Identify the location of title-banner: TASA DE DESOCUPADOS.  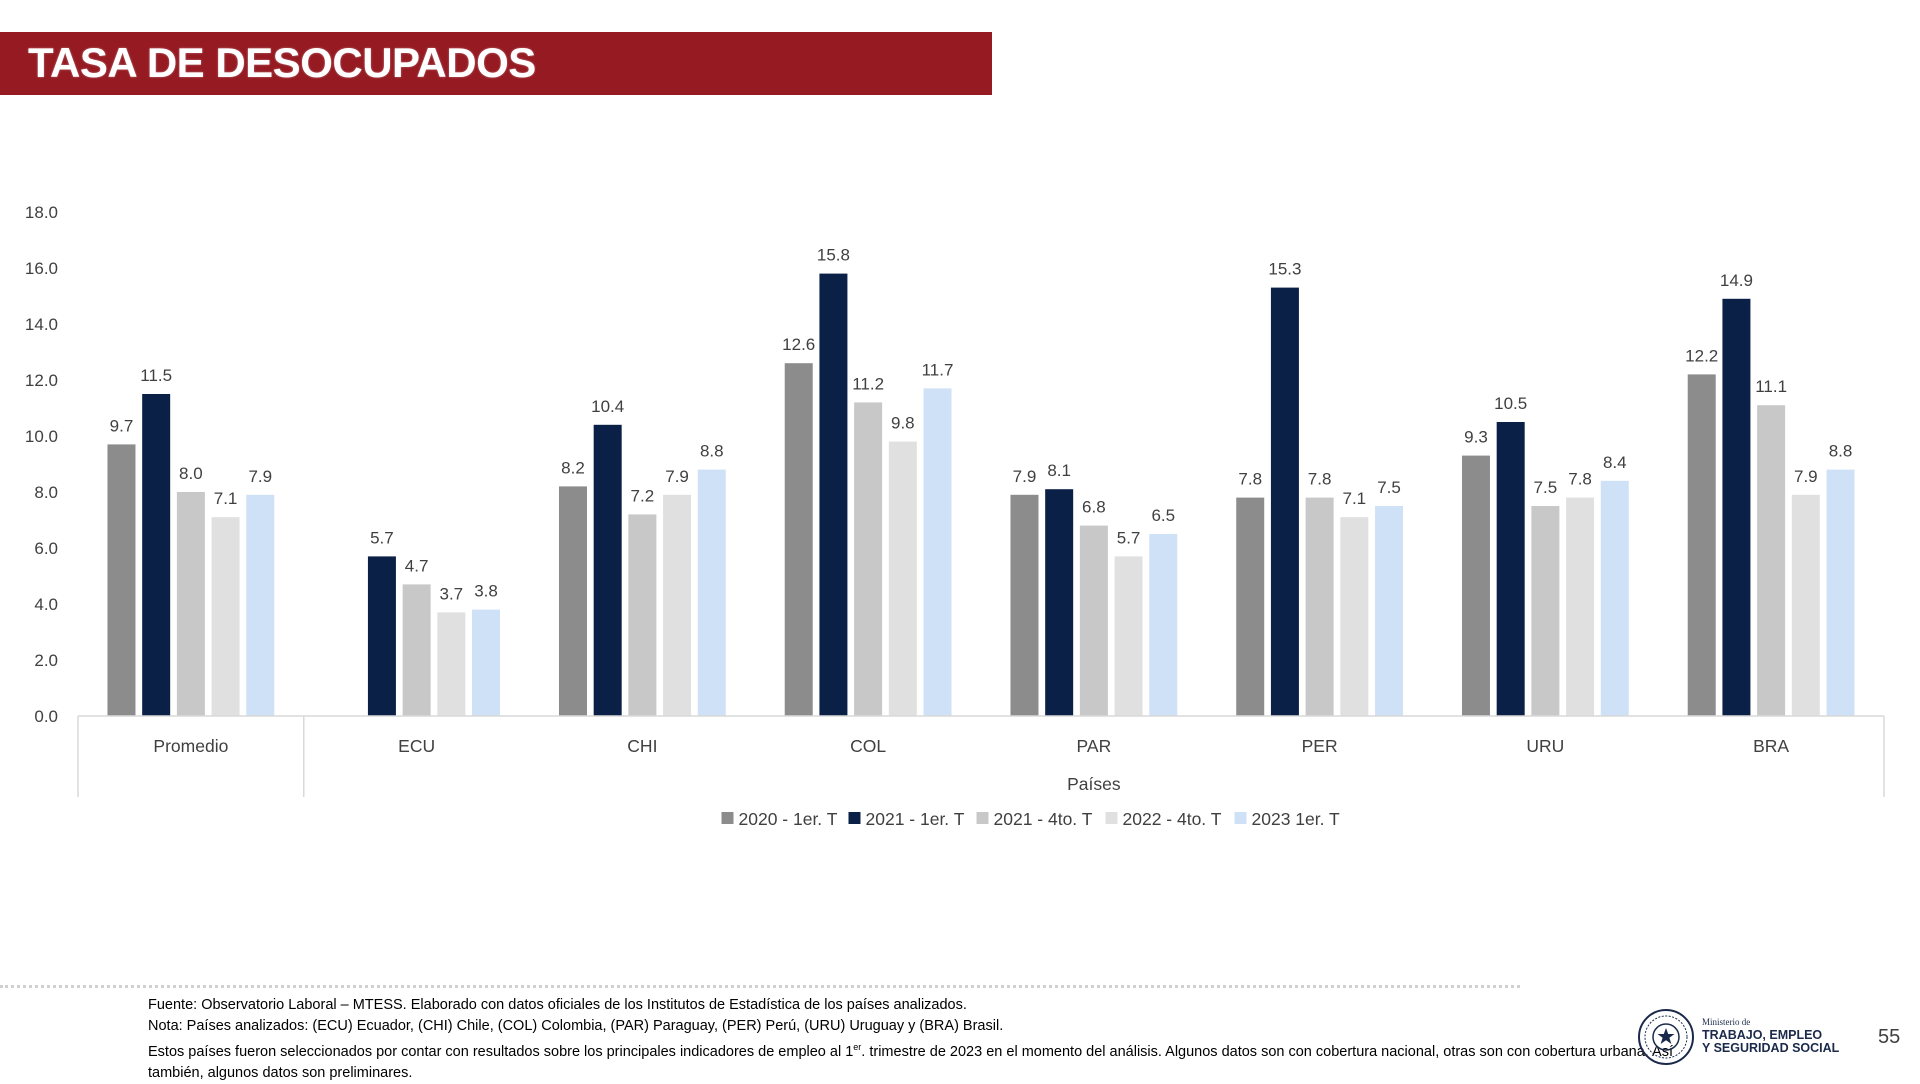
(496, 63).